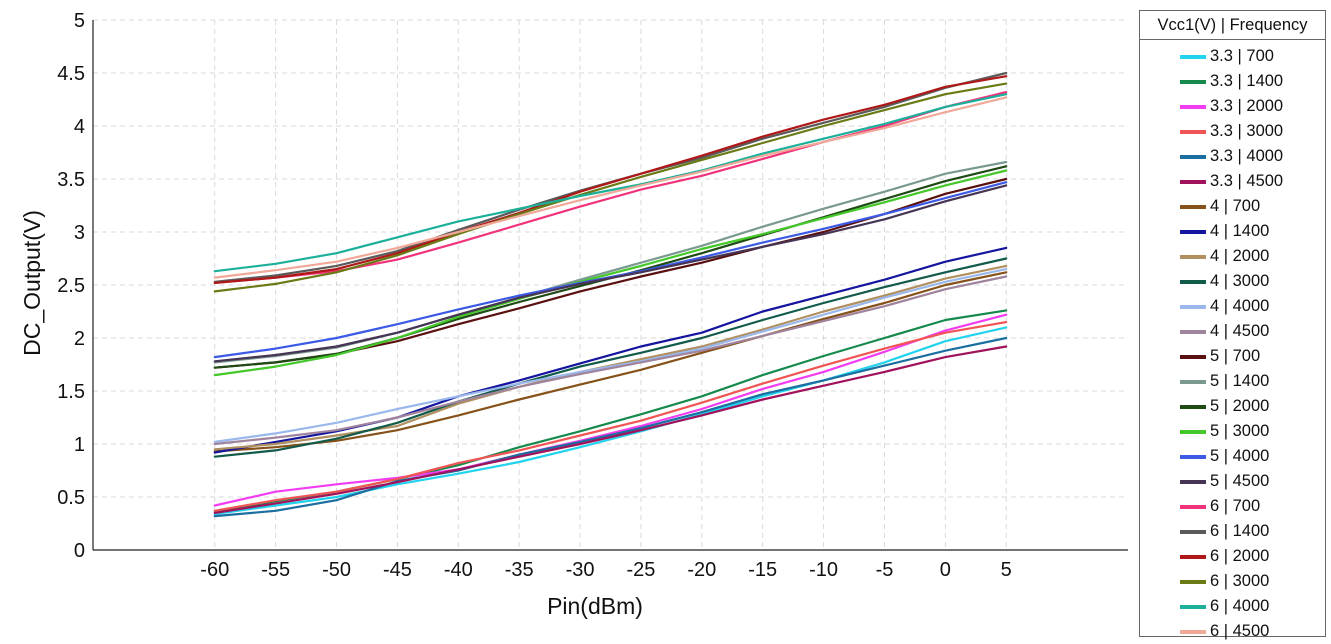 This screenshot has height=644, width=1331. I want to click on legend-label: 4 | 4500, so click(1240, 331).